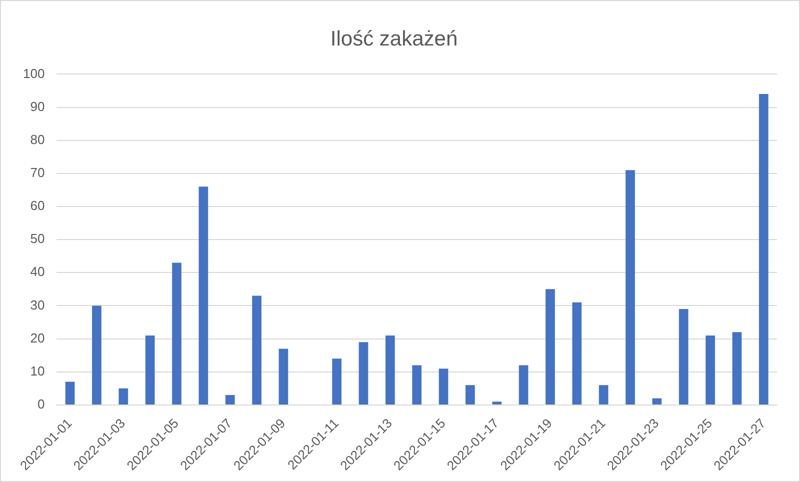 Image resolution: width=800 pixels, height=482 pixels. Describe the element at coordinates (37, 206) in the screenshot. I see `y-tick-label: 60` at that location.